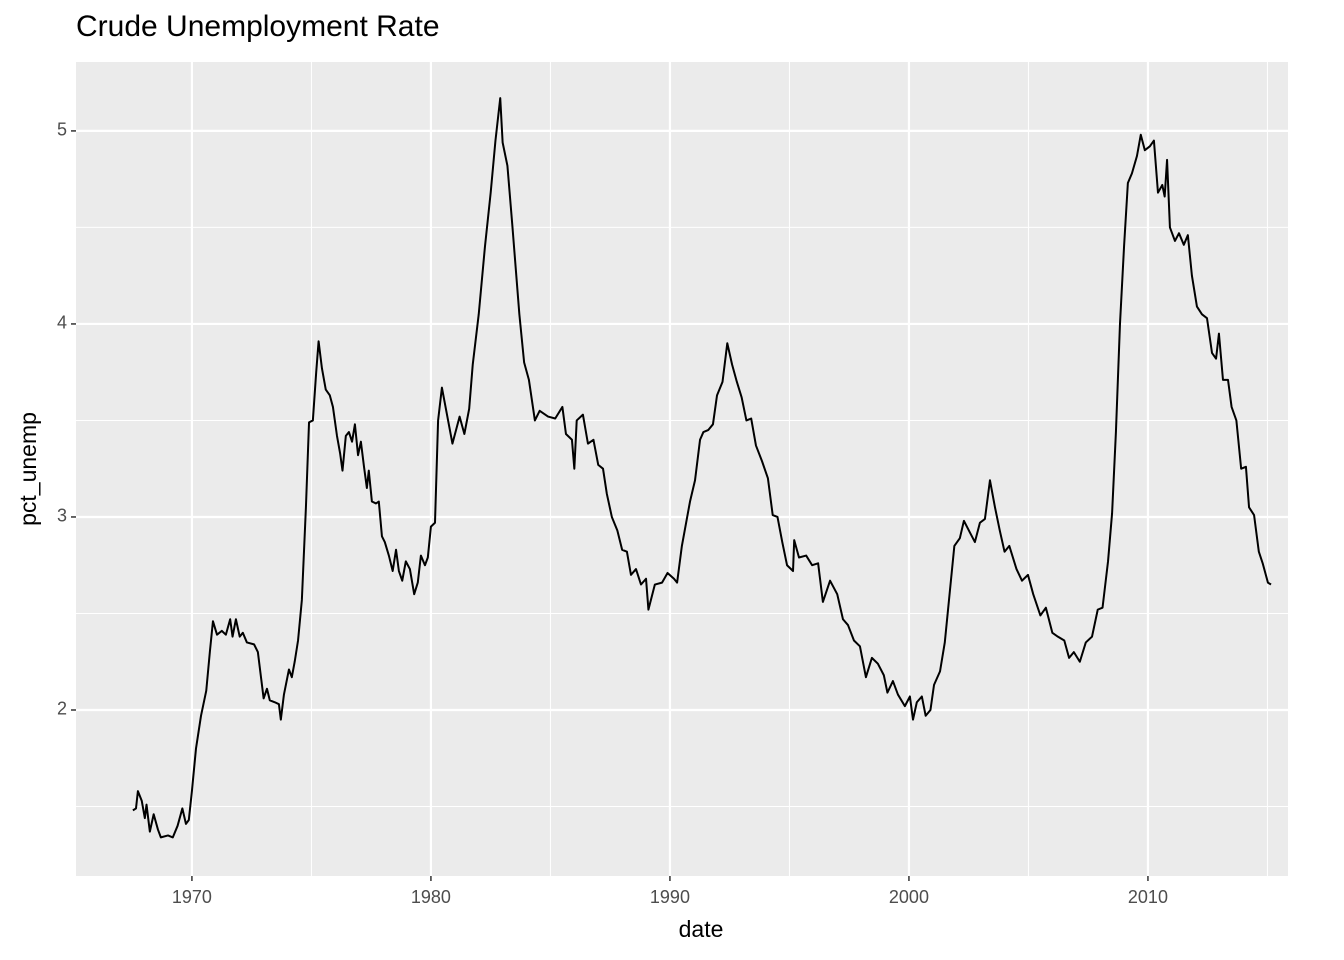  Describe the element at coordinates (701, 929) in the screenshot. I see `x-axis-title: date` at that location.